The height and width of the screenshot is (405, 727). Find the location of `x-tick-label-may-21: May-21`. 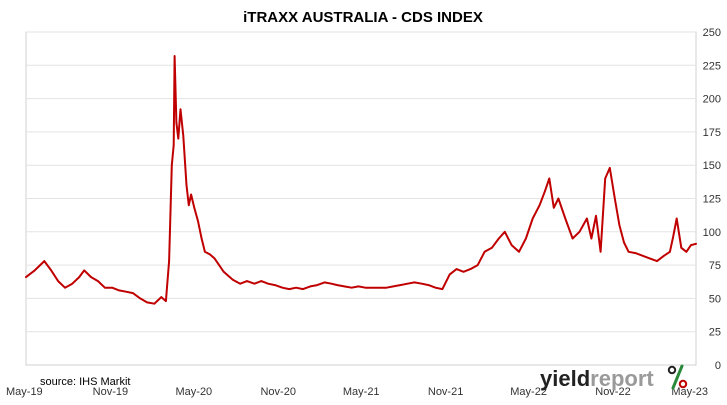

x-tick-label-may-21: May-21 is located at coordinates (361, 392).